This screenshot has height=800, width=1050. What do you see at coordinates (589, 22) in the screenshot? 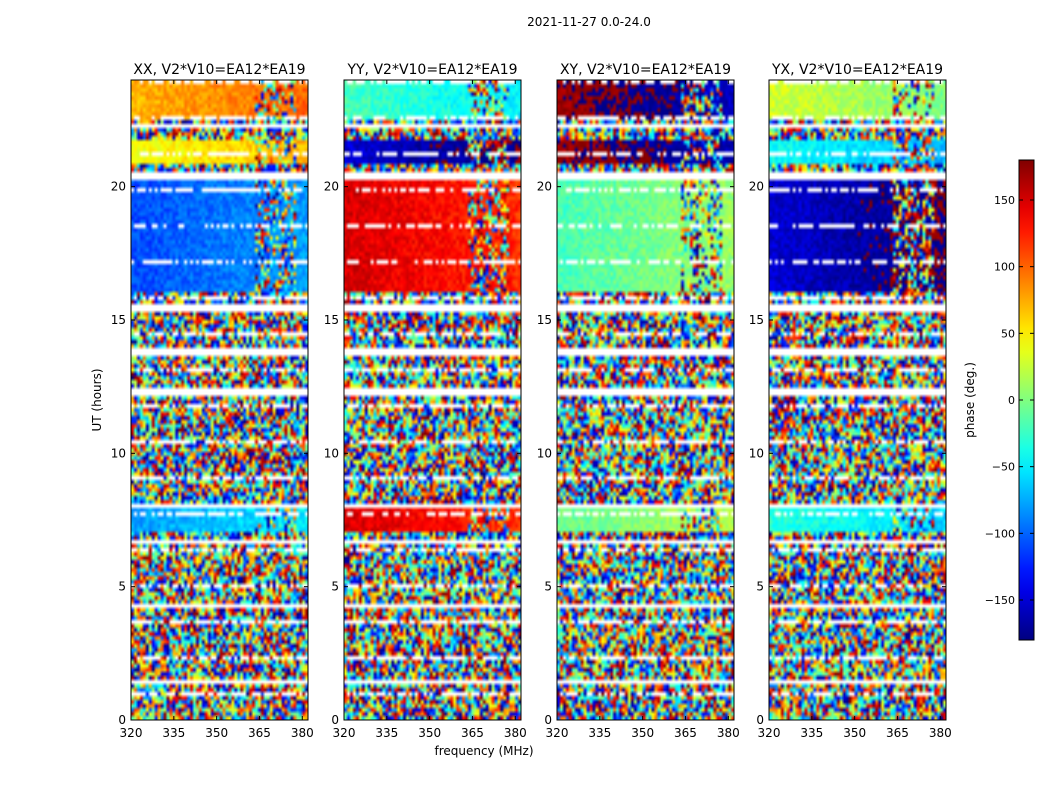
I see `figure-title: 2021-11-27 0.0-24.0` at bounding box center [589, 22].